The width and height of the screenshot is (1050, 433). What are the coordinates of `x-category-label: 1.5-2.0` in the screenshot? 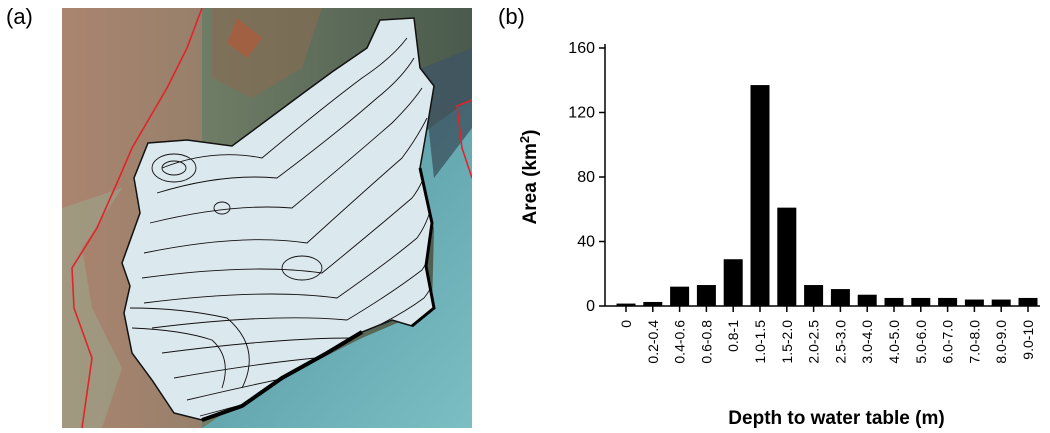 It's located at (787, 342).